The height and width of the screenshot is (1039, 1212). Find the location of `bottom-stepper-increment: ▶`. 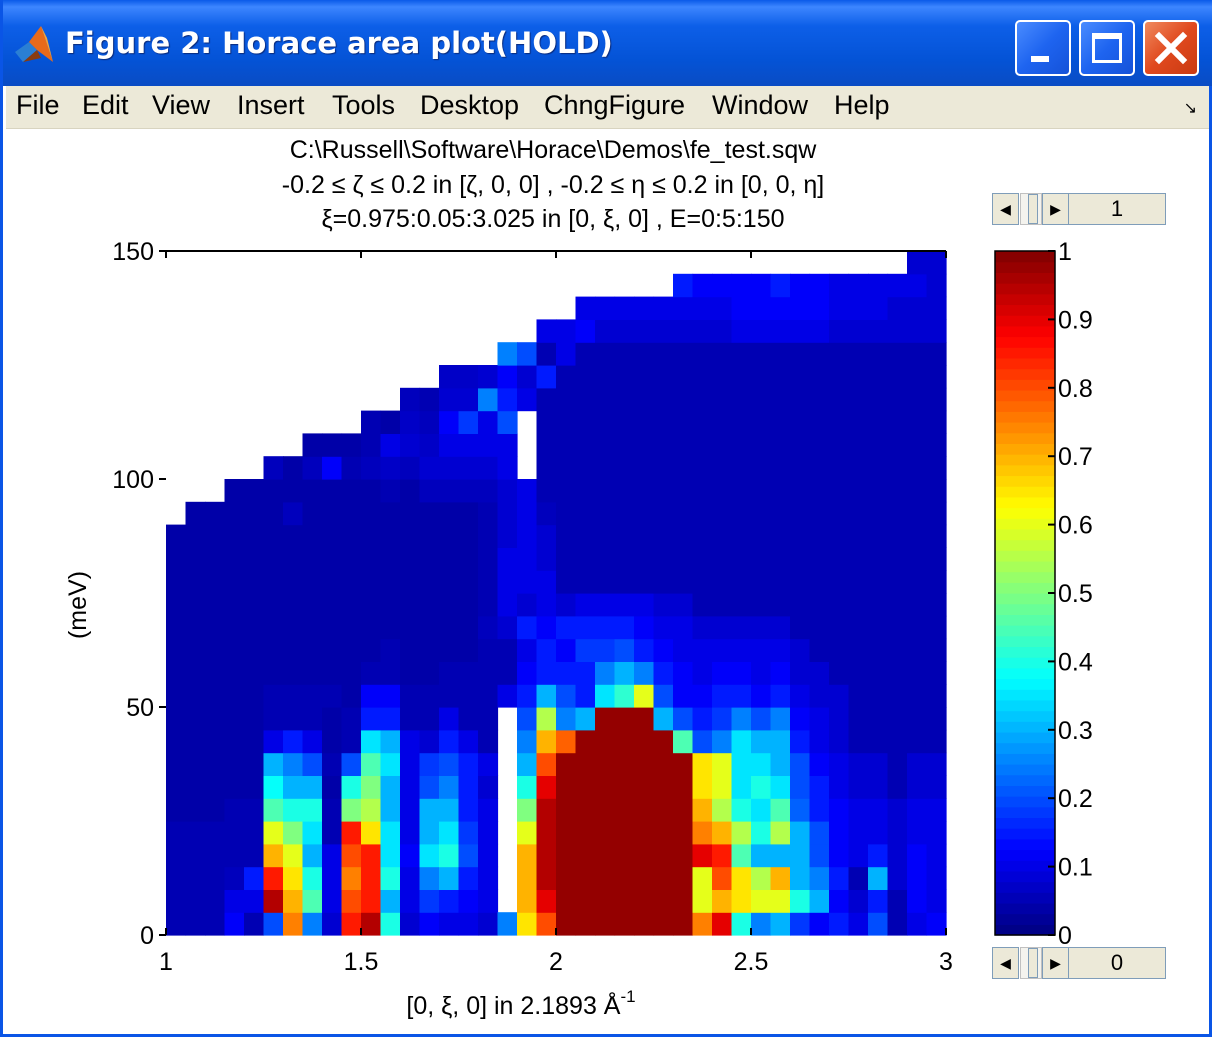

bottom-stepper-increment: ▶ is located at coordinates (1055, 963).